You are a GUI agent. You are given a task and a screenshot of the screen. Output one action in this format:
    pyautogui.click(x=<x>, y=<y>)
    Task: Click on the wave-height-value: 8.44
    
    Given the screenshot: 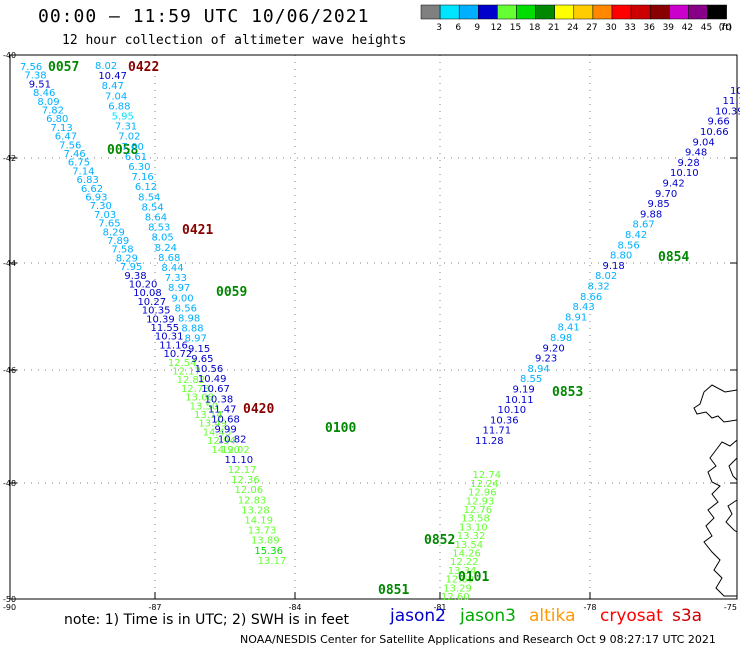 What is the action you would take?
    pyautogui.click(x=172, y=268)
    